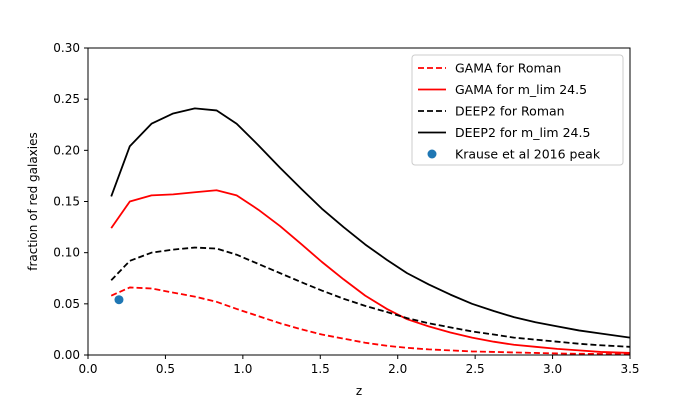 The width and height of the screenshot is (700, 400). What do you see at coordinates (510, 111) in the screenshot?
I see `legend-label-deep2-roman: DEEP2 for Roman` at bounding box center [510, 111].